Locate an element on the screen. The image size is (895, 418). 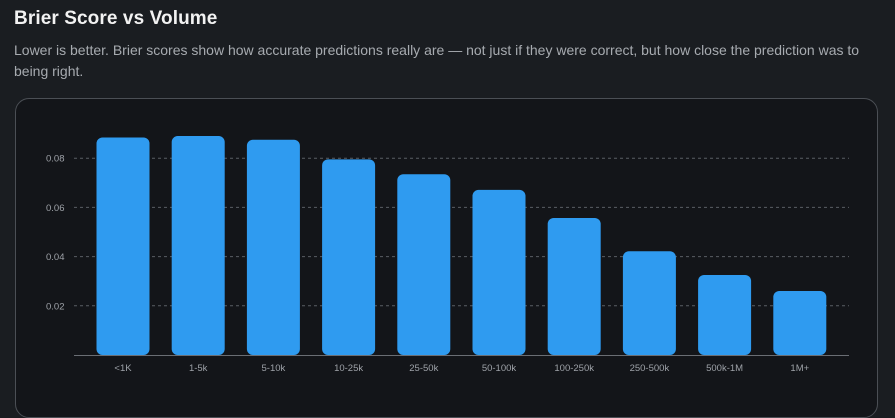
x-tick-label: 100-250k is located at coordinates (574, 368).